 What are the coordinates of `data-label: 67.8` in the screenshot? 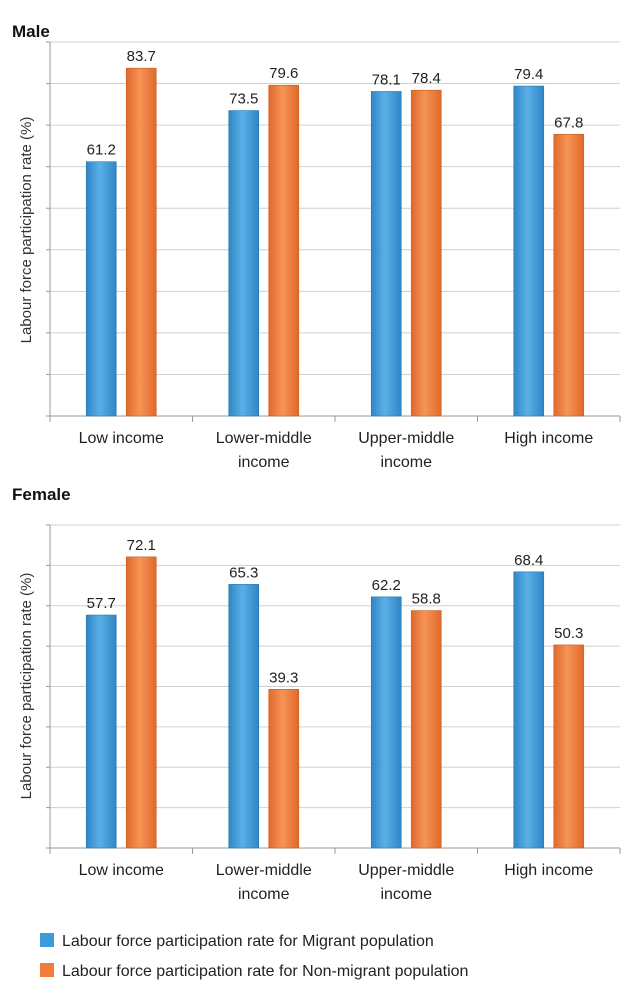 It's located at (568, 122).